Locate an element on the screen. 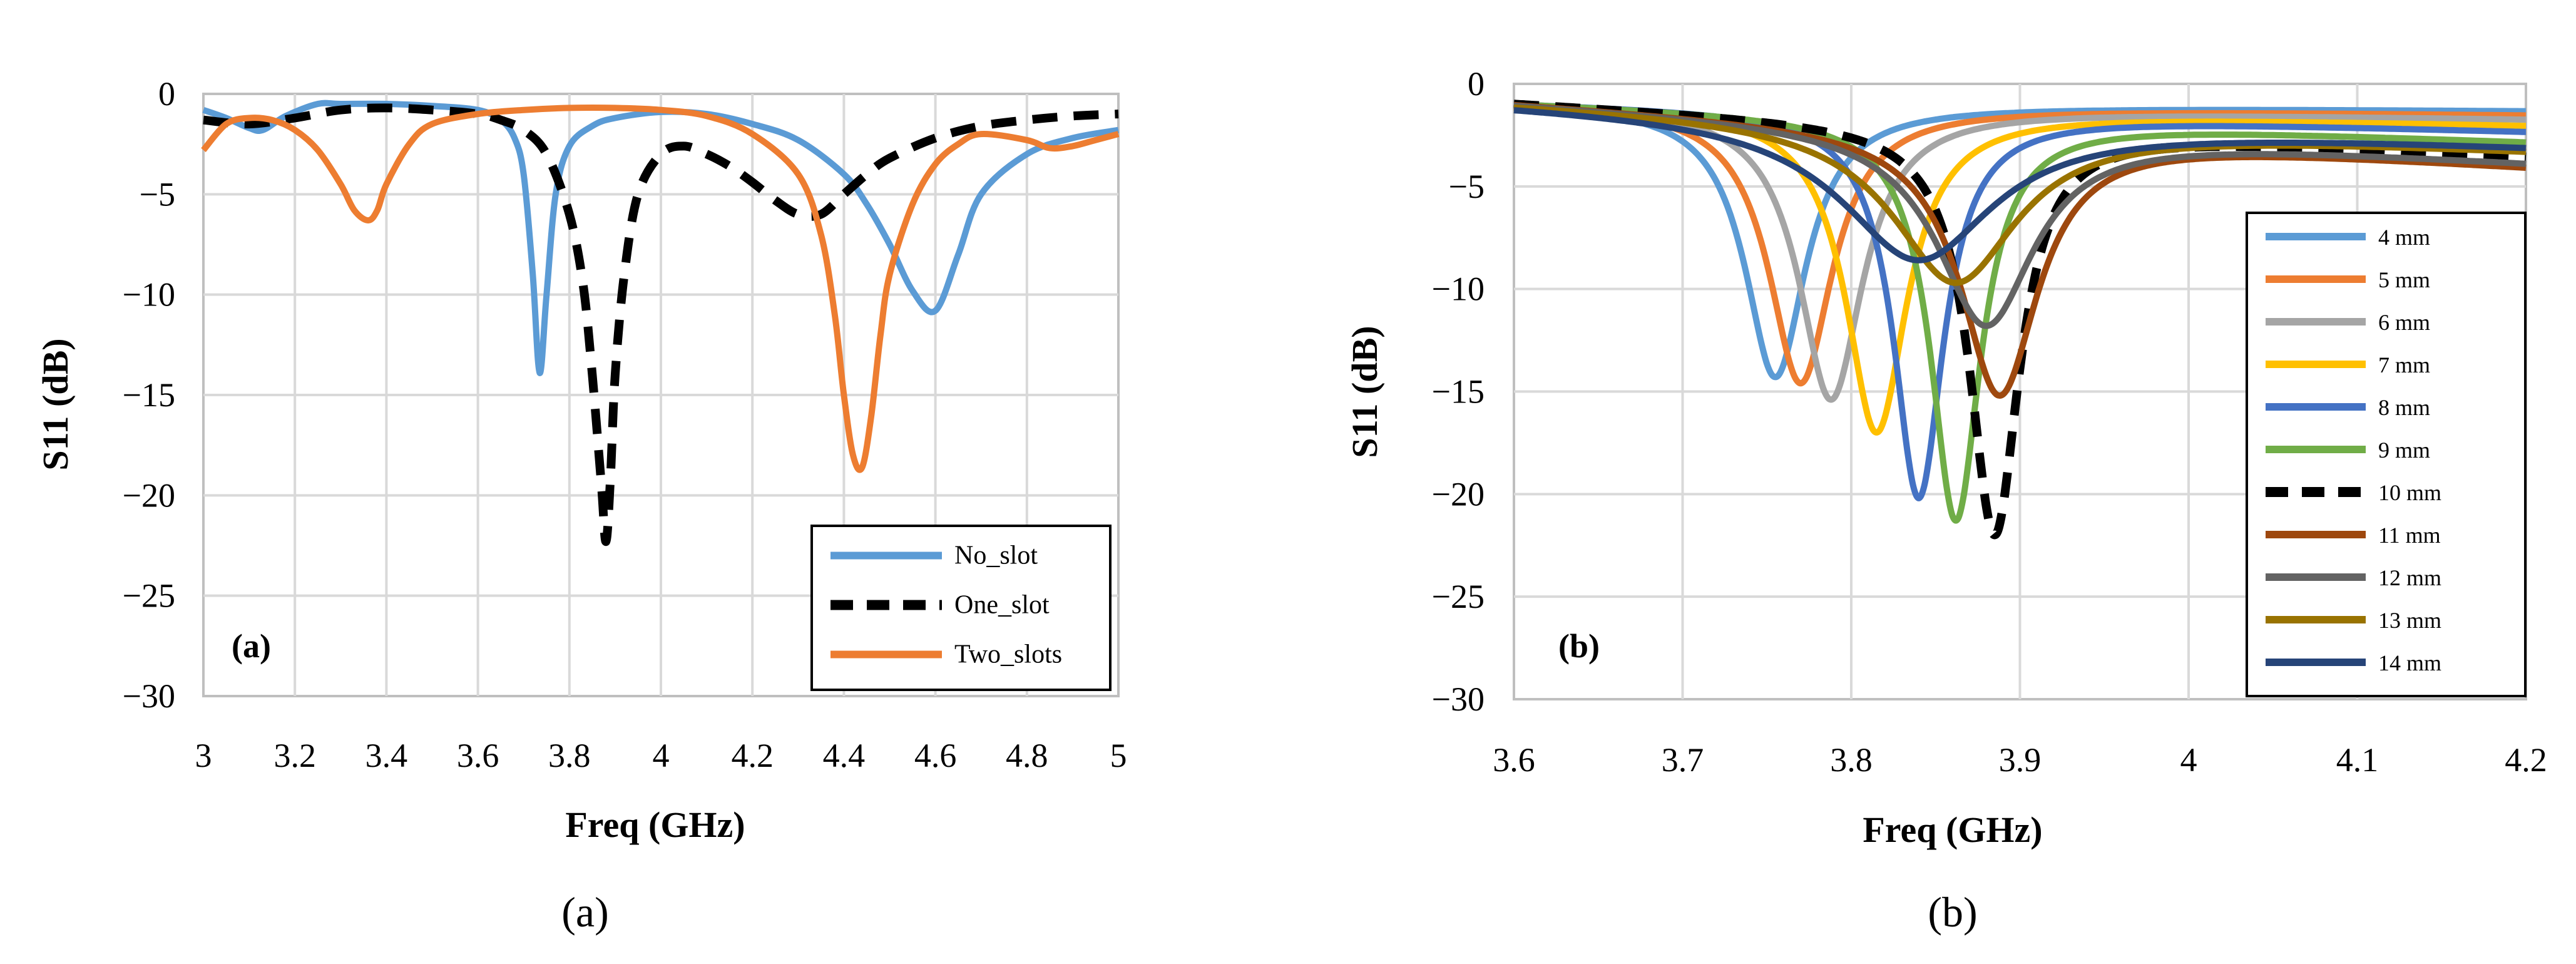 The image size is (2576, 964). b-legend-label: 11 mm is located at coordinates (2409, 535).